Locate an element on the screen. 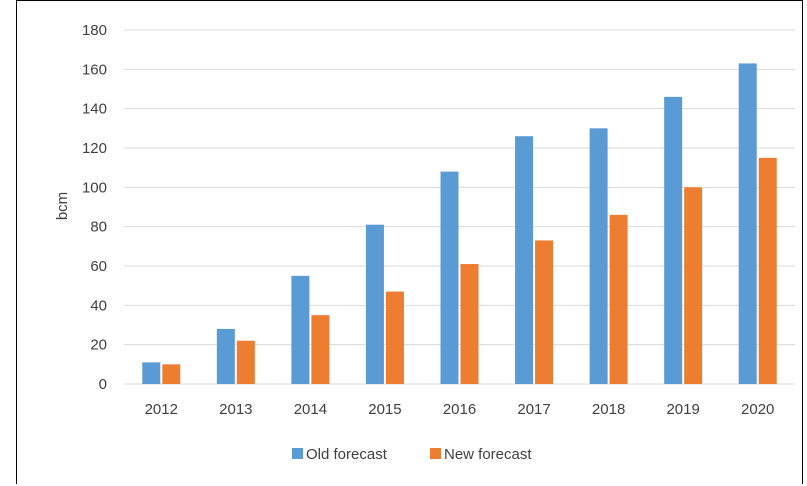 The height and width of the screenshot is (486, 807). y-tick-label: 100 is located at coordinates (94, 187).